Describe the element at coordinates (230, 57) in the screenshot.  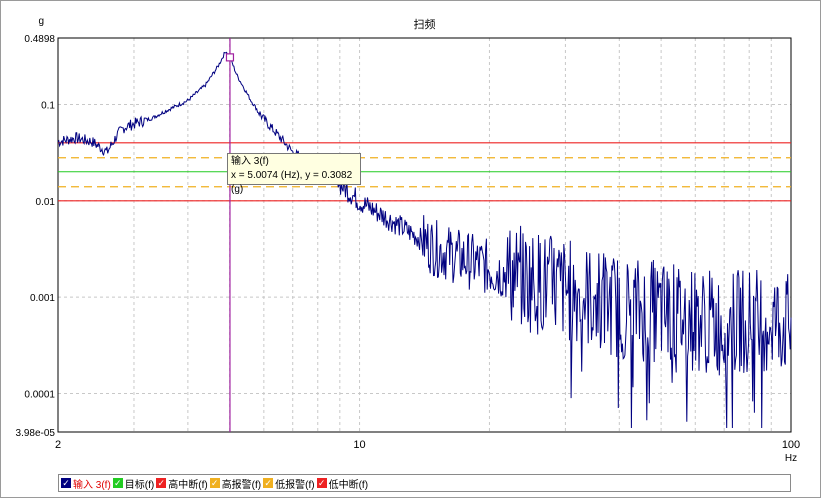
I see `cursor-marker` at that location.